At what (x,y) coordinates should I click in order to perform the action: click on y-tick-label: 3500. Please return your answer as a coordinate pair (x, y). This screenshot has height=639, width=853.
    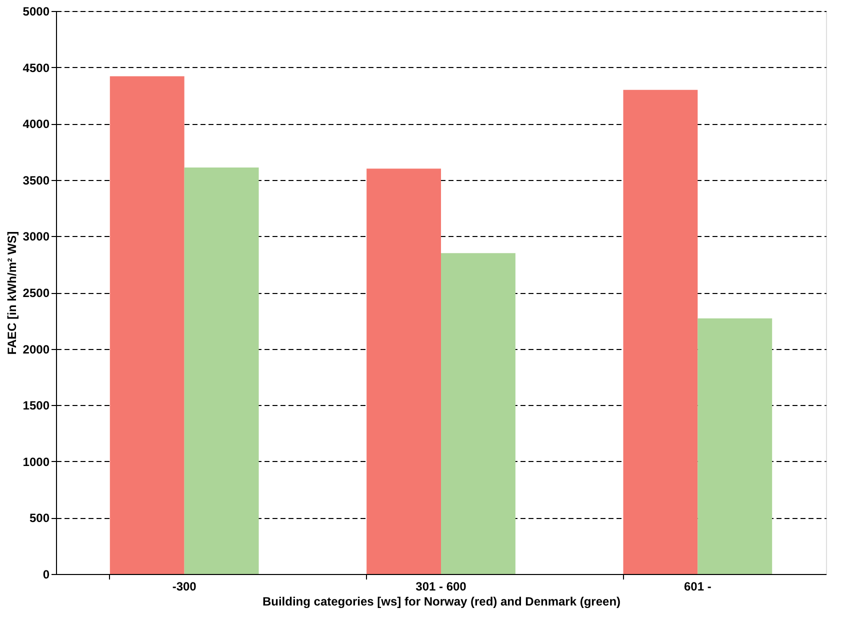
    Looking at the image, I should click on (36, 180).